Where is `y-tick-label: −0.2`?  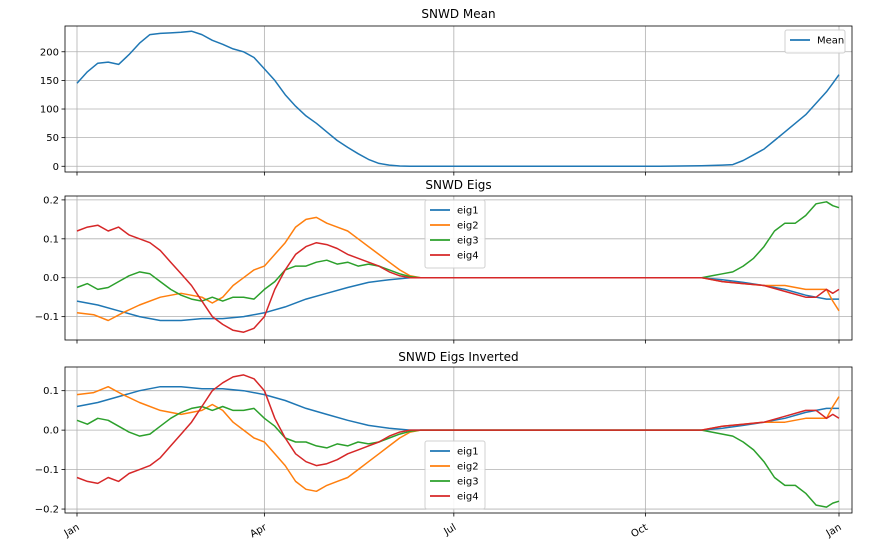 y-tick-label: −0.2 is located at coordinates (47, 510).